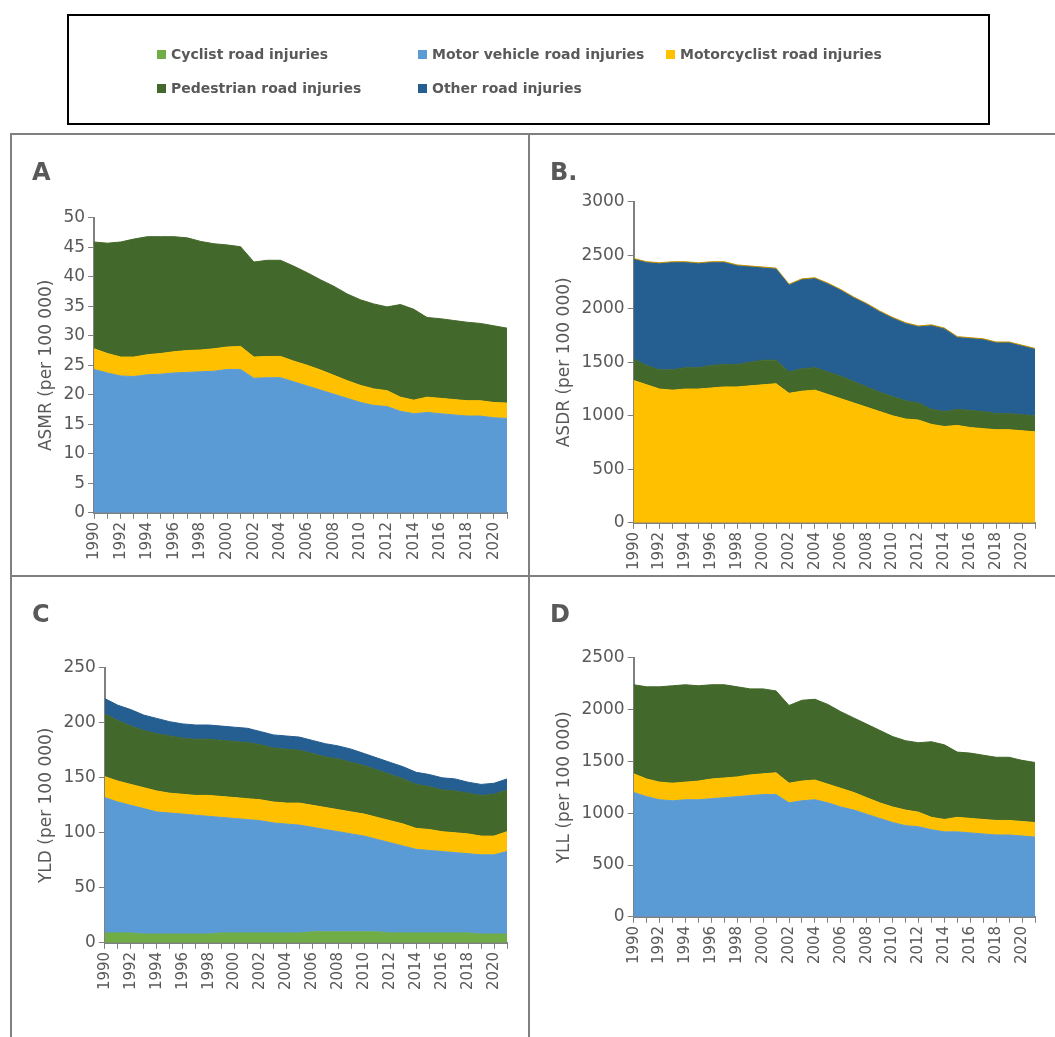  I want to click on y-tick-label: 45, so click(74, 245).